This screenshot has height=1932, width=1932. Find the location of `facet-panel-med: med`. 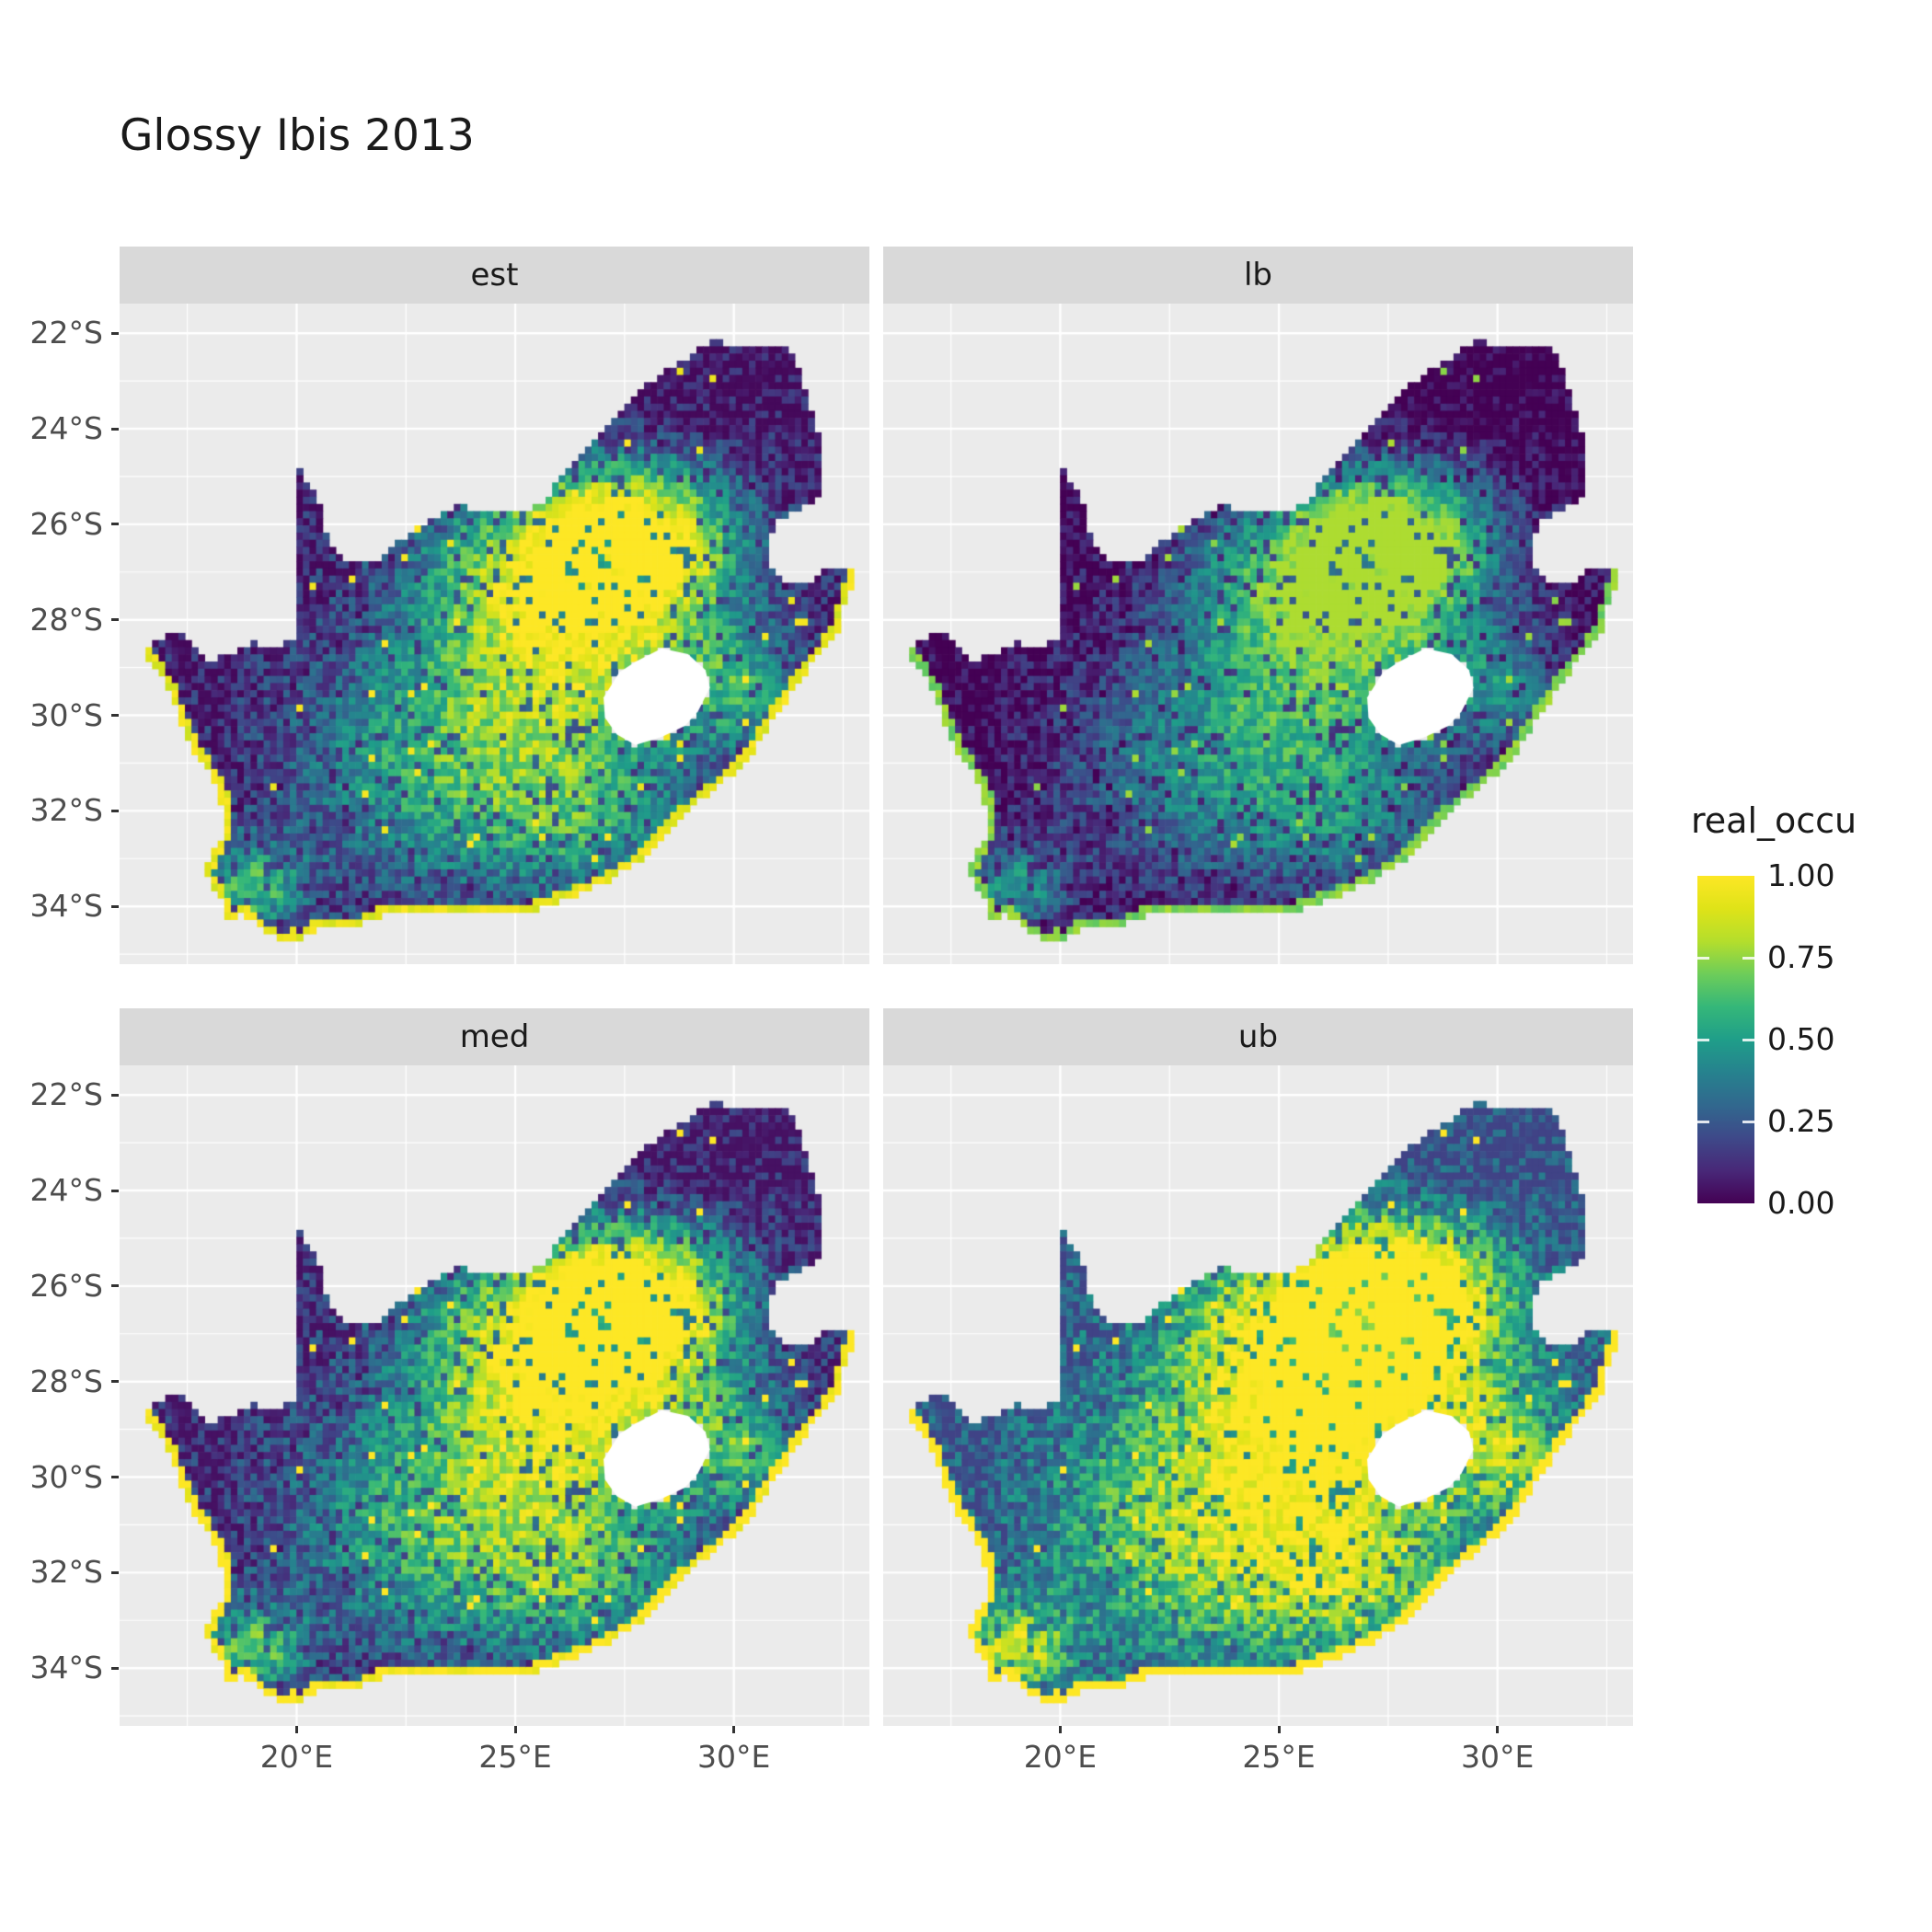

facet-panel-med: med is located at coordinates (494, 1367).